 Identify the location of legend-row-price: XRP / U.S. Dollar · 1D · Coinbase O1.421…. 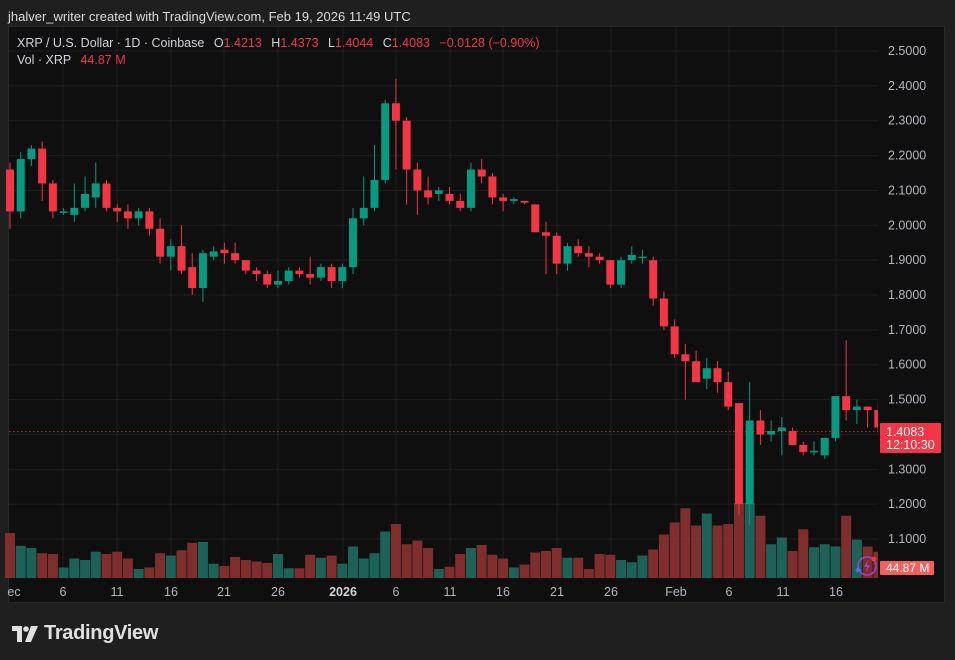
(278, 43).